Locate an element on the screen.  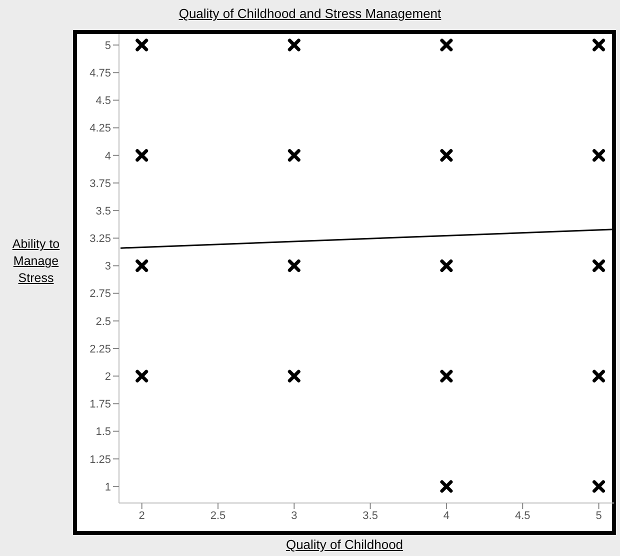
y-axis-title: Ability to Manage Stress is located at coordinates (36, 261).